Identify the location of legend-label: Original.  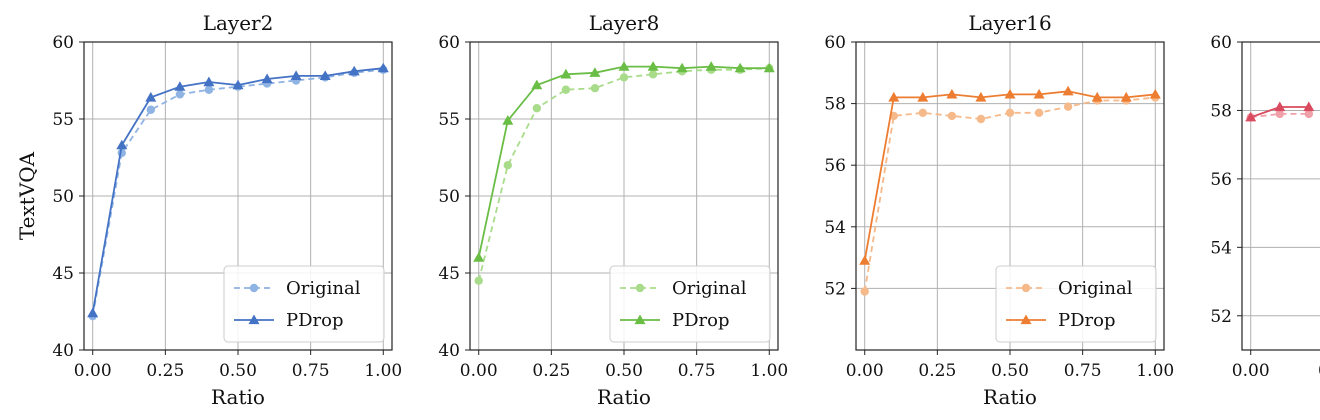
(1095, 288).